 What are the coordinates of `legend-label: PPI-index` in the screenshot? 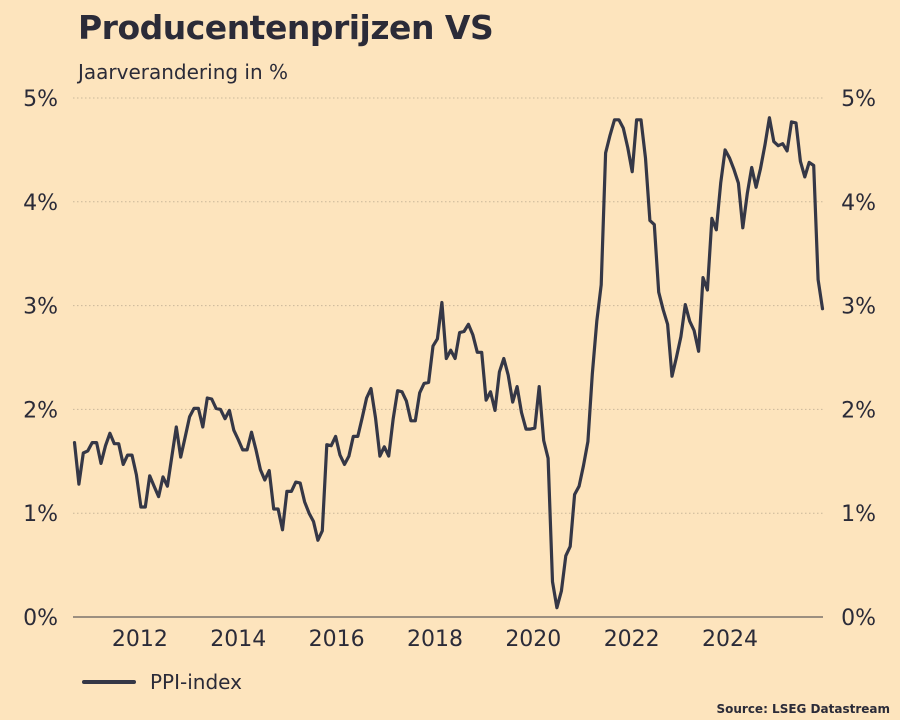 It's located at (196, 682).